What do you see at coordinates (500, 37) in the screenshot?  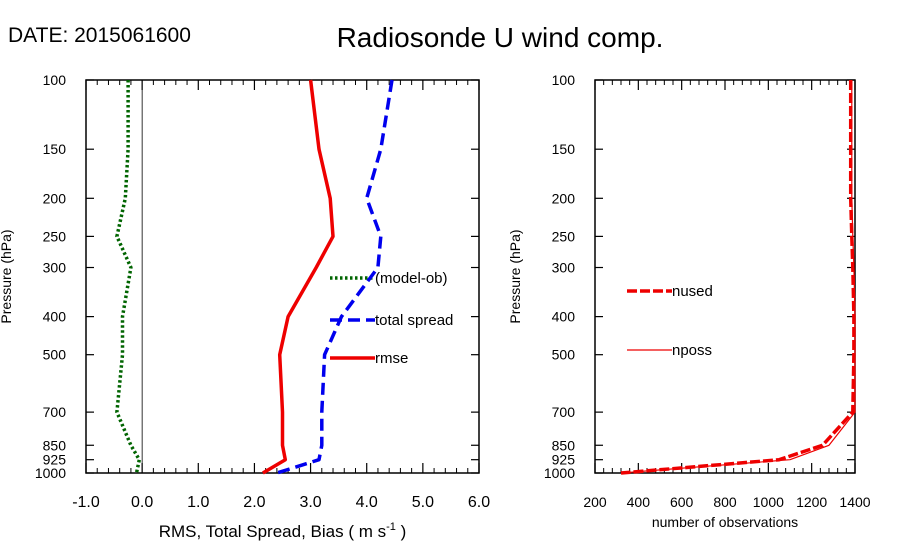 I see `chart-title: Radiosonde U wind comp.` at bounding box center [500, 37].